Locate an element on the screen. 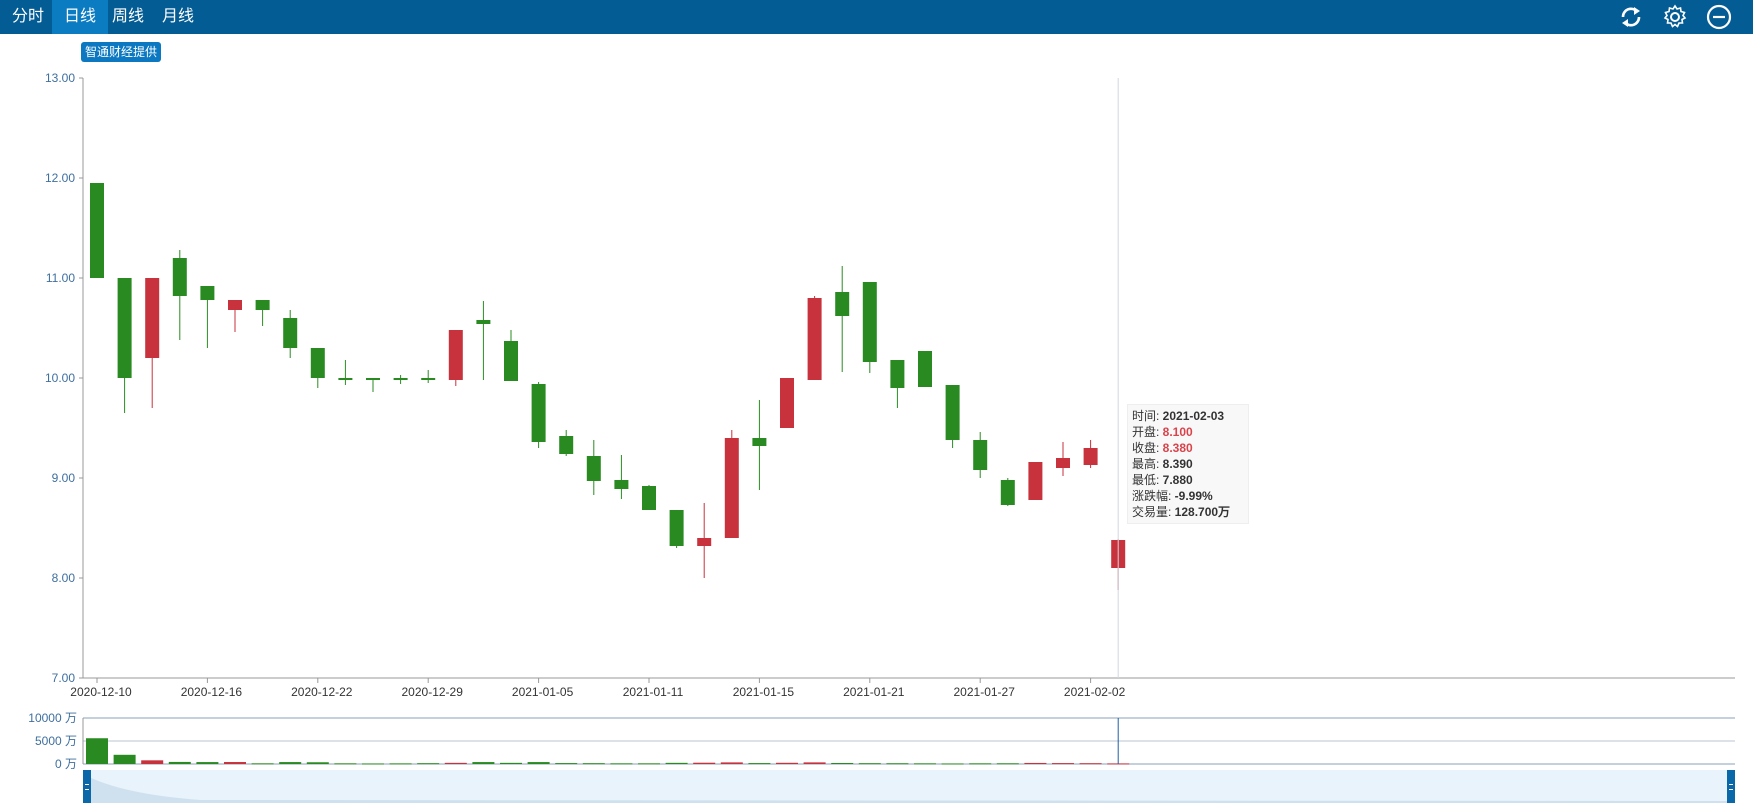 This screenshot has width=1753, height=803. x-tick-label: 2021-02-02 is located at coordinates (1095, 692).